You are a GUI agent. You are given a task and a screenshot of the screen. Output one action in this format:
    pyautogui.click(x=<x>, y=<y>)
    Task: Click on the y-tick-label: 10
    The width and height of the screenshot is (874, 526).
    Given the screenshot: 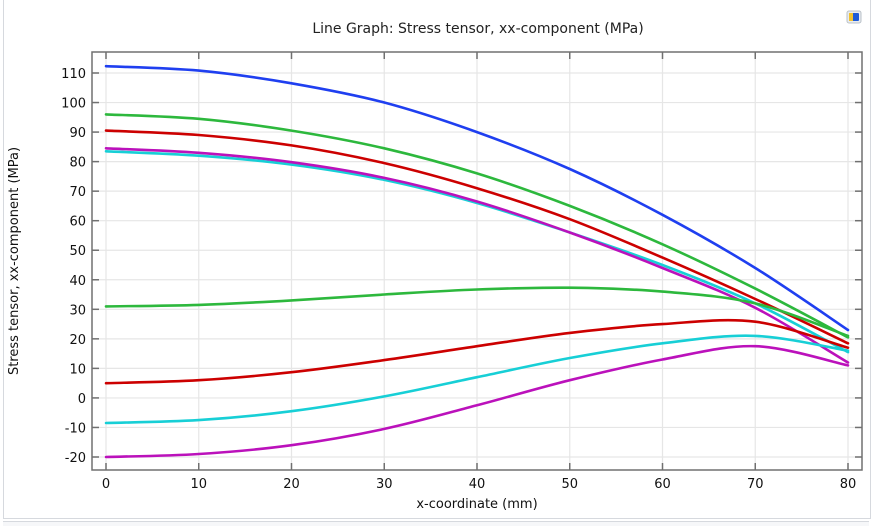 What is the action you would take?
    pyautogui.click(x=77, y=369)
    